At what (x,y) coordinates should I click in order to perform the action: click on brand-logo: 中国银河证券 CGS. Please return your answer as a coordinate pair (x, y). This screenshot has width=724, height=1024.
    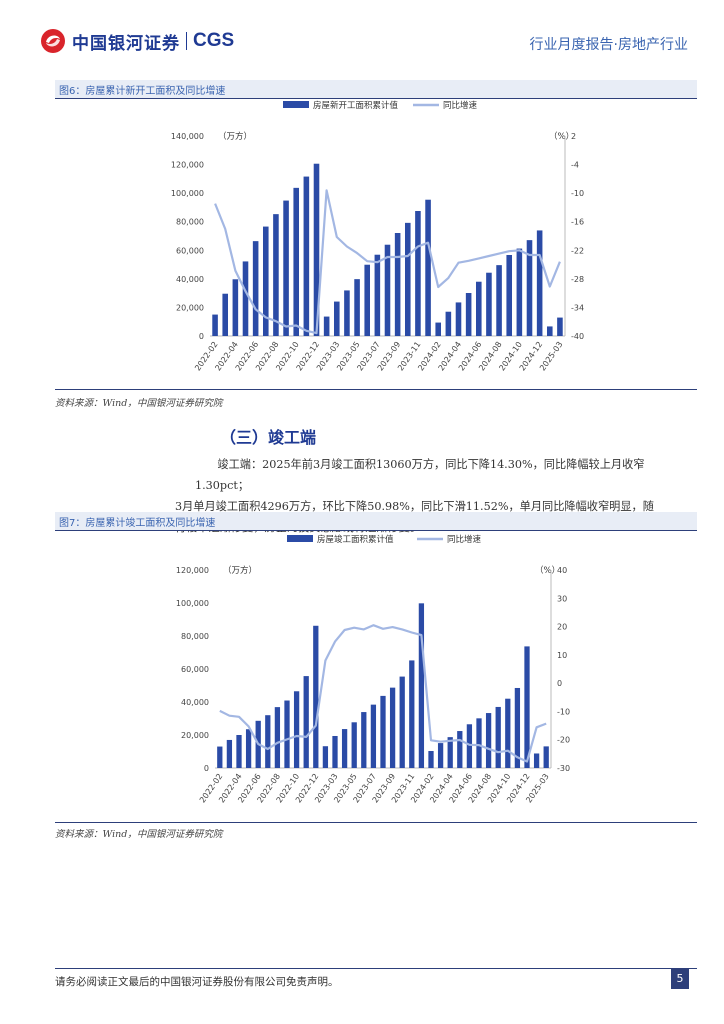
    Looking at the image, I should click on (137, 41).